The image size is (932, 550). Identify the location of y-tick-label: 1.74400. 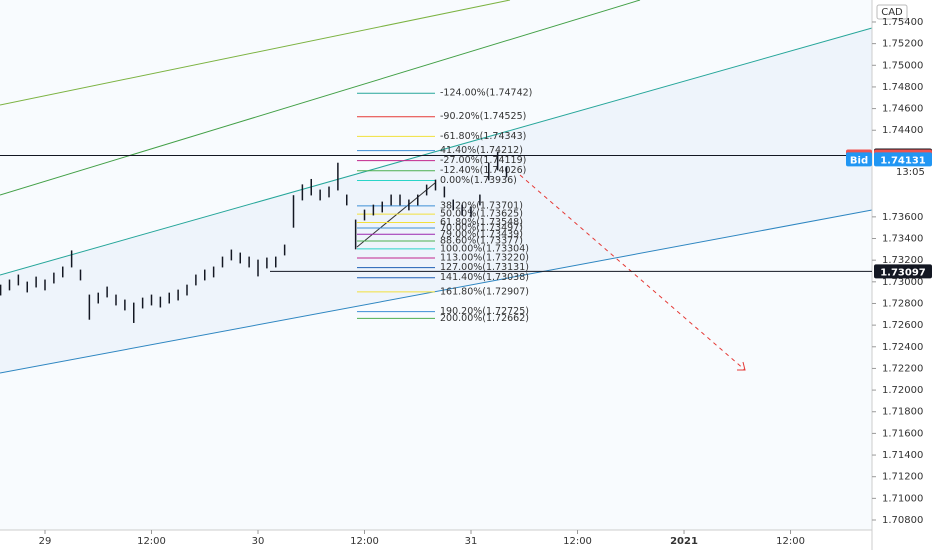
(902, 130).